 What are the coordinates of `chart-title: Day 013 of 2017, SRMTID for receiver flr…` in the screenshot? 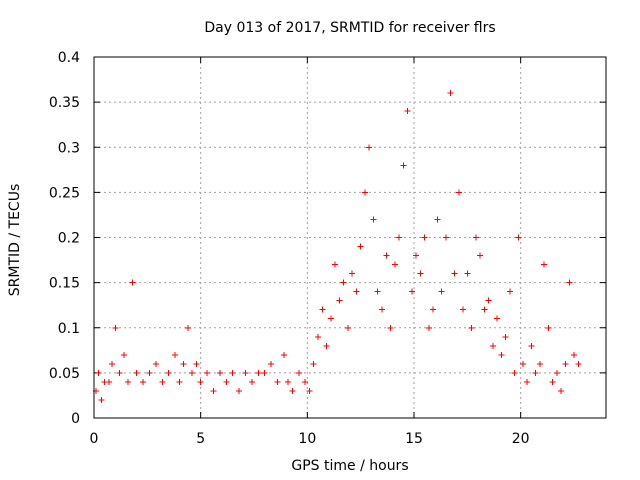 It's located at (349, 28).